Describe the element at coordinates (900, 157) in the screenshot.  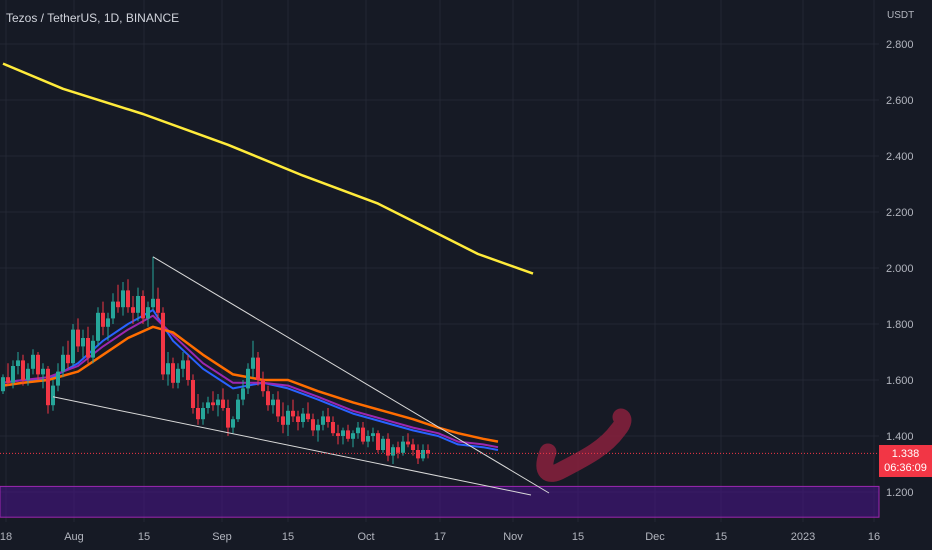
I see `price-tick-label: 2.400` at that location.